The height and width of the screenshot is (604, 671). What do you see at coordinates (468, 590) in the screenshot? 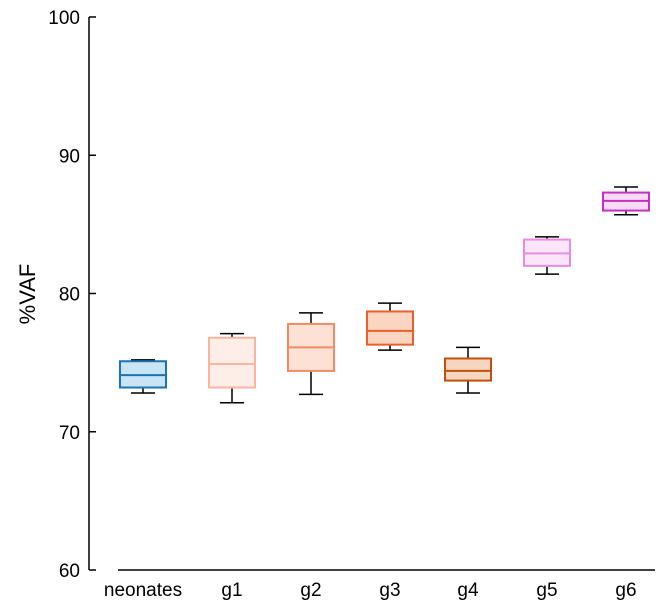
I see `x-tick-label: g4` at bounding box center [468, 590].